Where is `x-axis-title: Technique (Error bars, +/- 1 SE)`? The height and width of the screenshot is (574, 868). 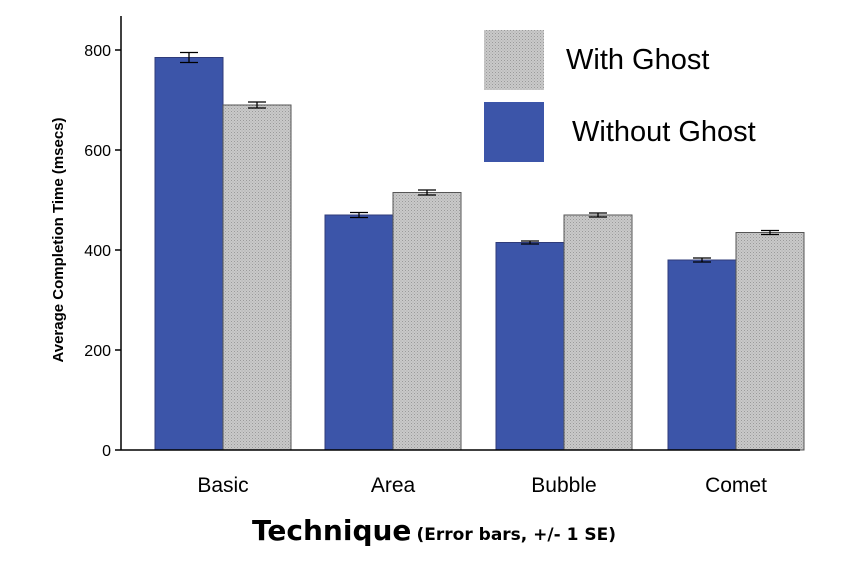 x-axis-title: Technique (Error bars, +/- 1 SE) is located at coordinates (434, 530).